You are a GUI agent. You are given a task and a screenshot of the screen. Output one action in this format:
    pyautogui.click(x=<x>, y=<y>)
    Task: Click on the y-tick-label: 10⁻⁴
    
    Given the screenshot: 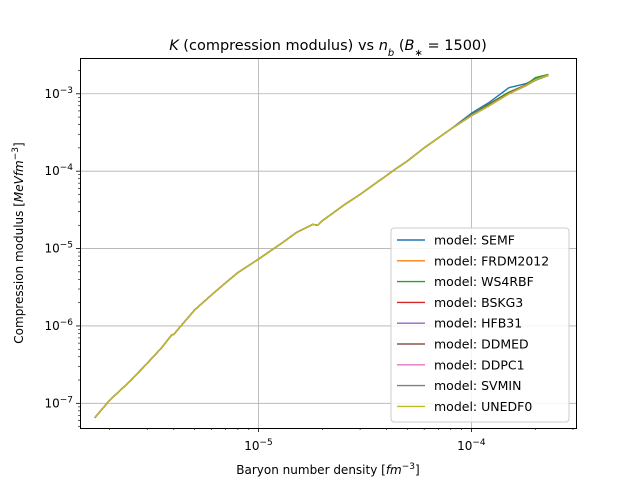 What is the action you would take?
    pyautogui.click(x=58, y=170)
    